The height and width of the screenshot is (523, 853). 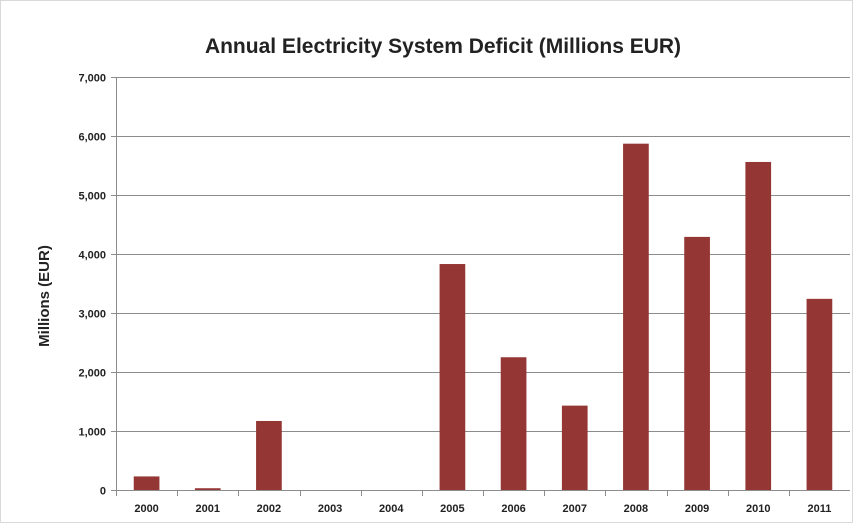 What do you see at coordinates (92, 433) in the screenshot?
I see `y-tick-label: 1,000` at bounding box center [92, 433].